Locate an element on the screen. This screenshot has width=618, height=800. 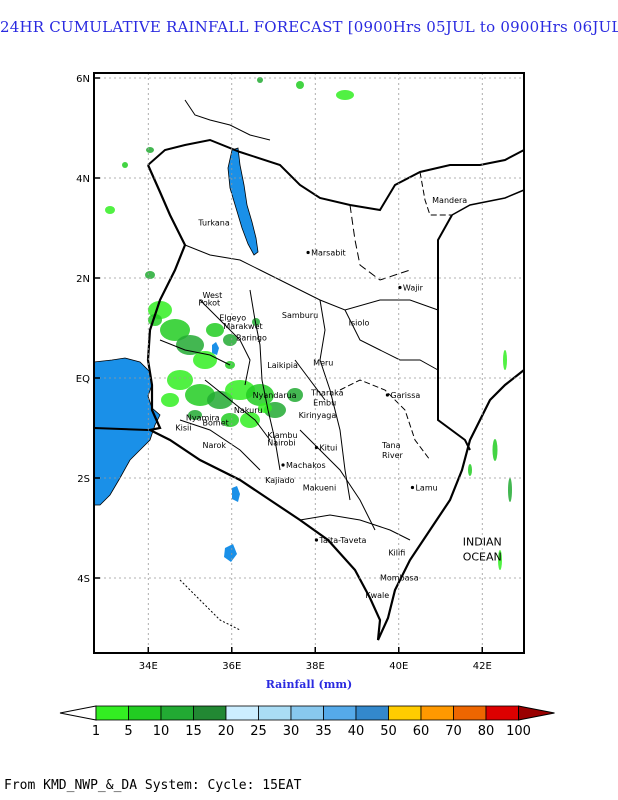
colorbar-tick-label: 25 is located at coordinates (258, 731).